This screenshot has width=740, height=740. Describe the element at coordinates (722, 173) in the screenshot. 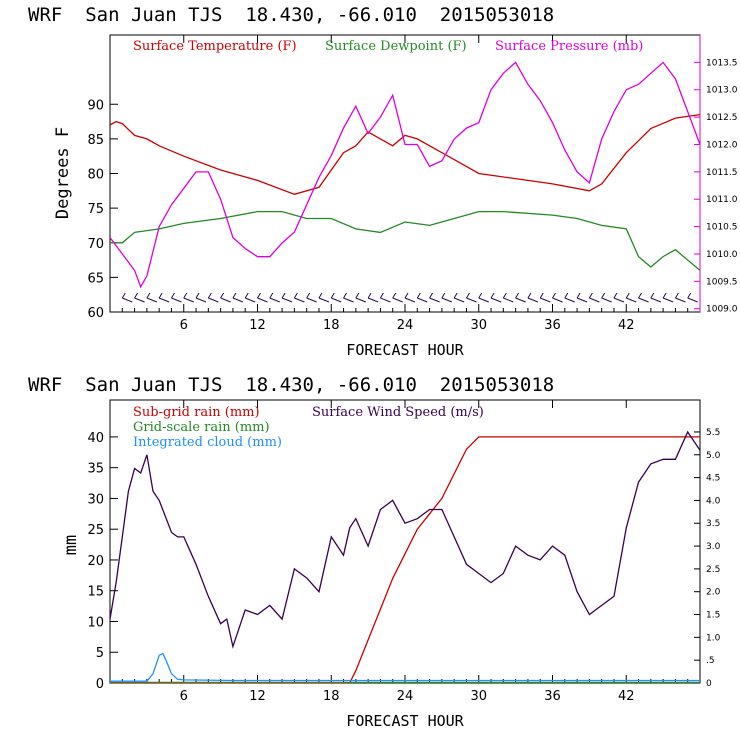

I see `right-tick-label: 1011.5` at that location.